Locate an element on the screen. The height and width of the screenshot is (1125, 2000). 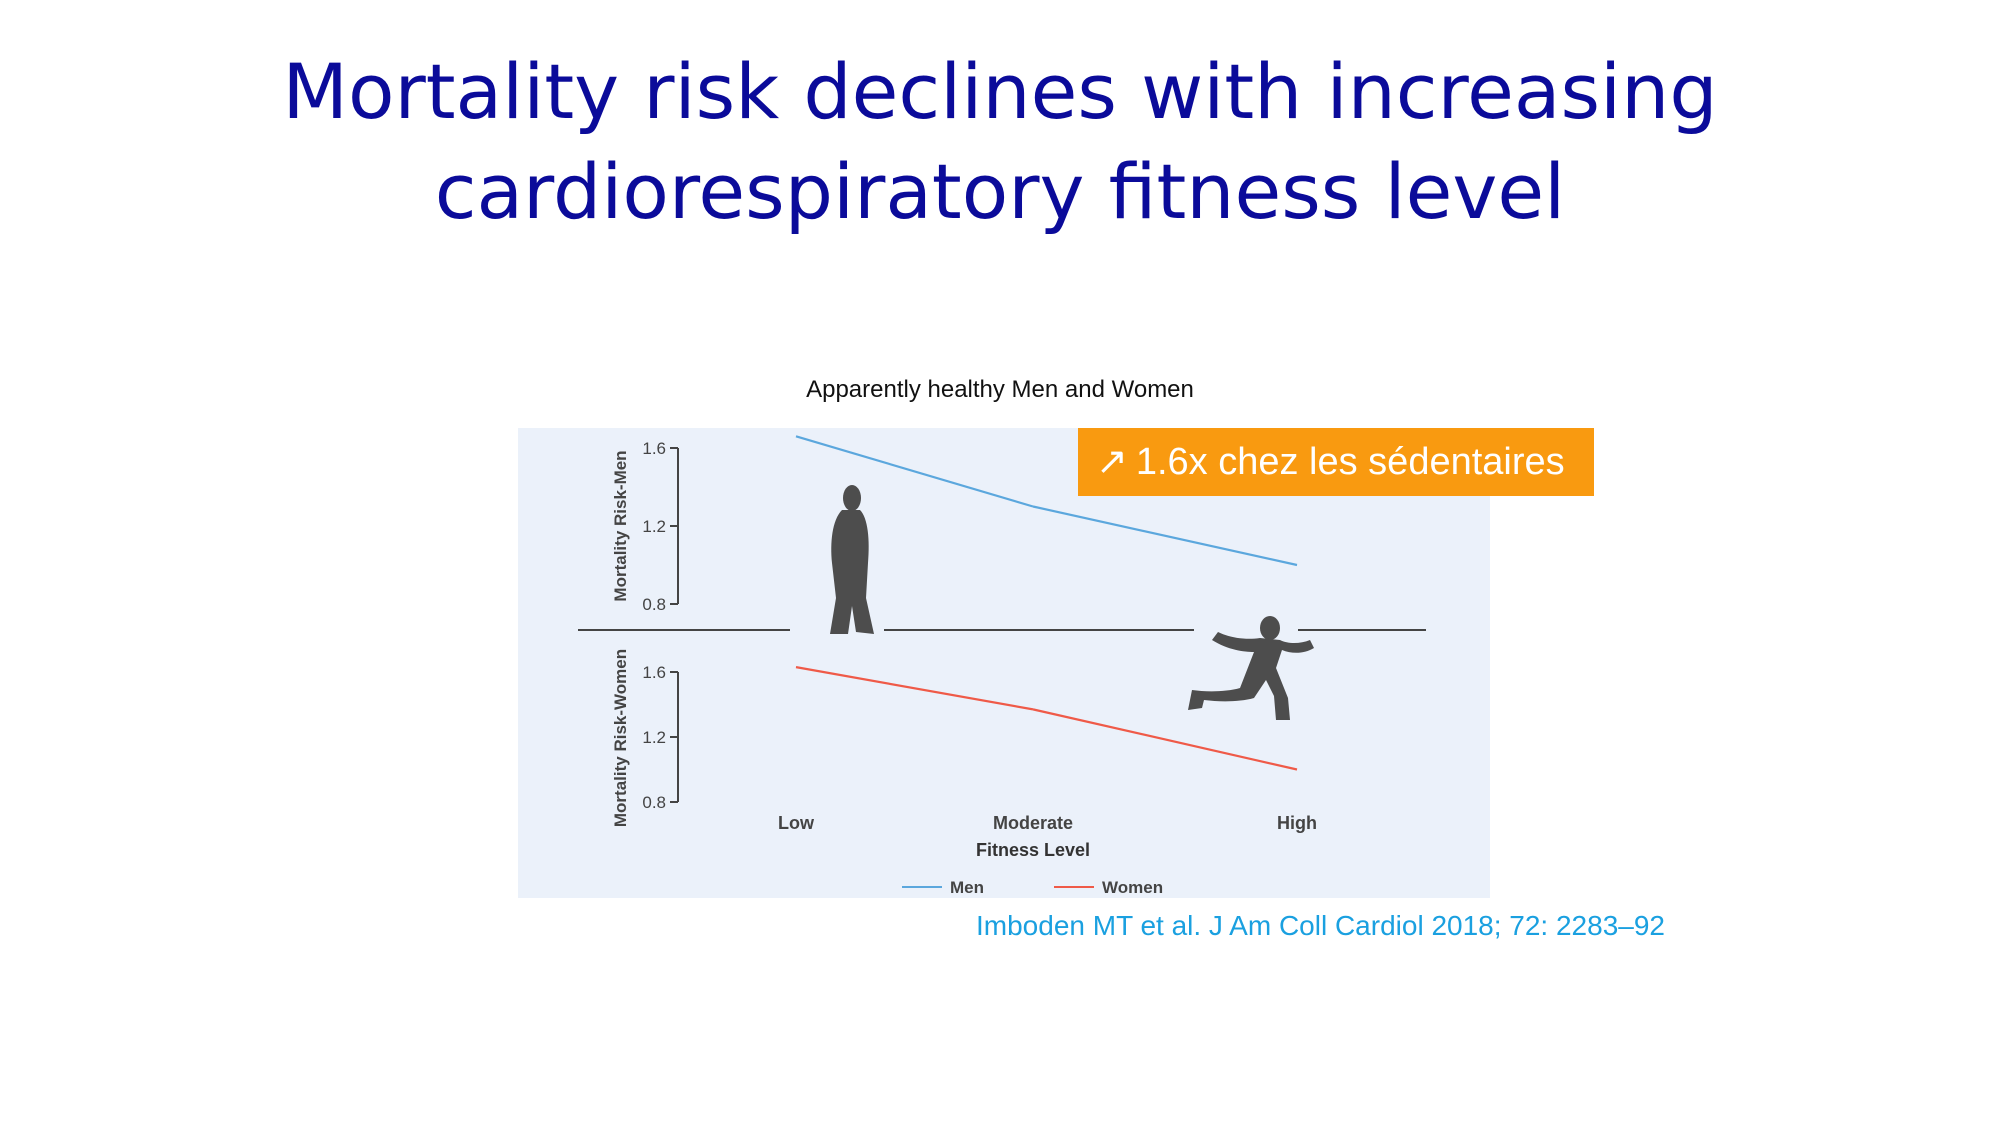
x-tick-low: Low is located at coordinates (796, 823).